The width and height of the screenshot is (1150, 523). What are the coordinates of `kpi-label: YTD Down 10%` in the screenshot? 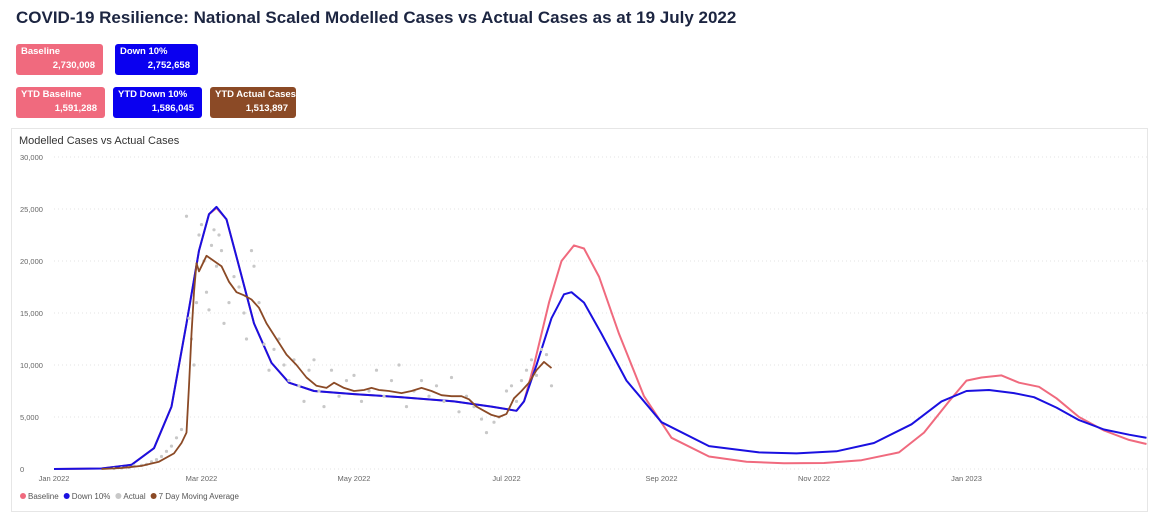 It's located at (153, 94).